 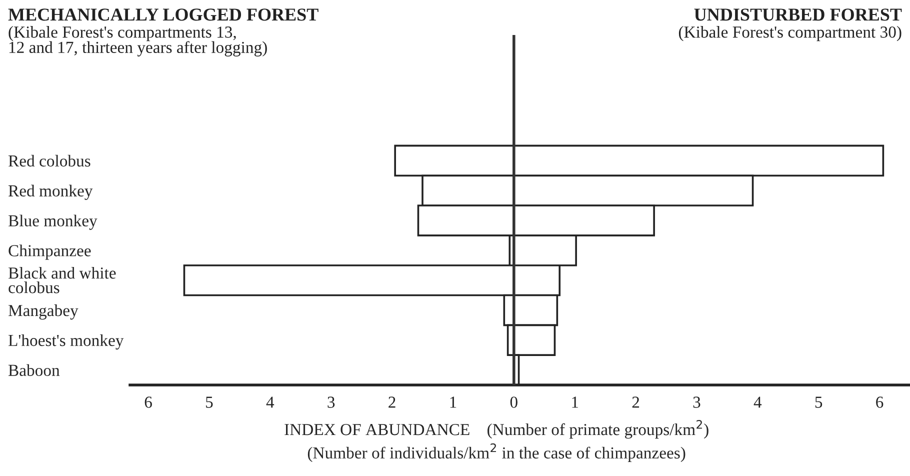 What do you see at coordinates (50, 192) in the screenshot?
I see `y-tick-label: Red monkey` at bounding box center [50, 192].